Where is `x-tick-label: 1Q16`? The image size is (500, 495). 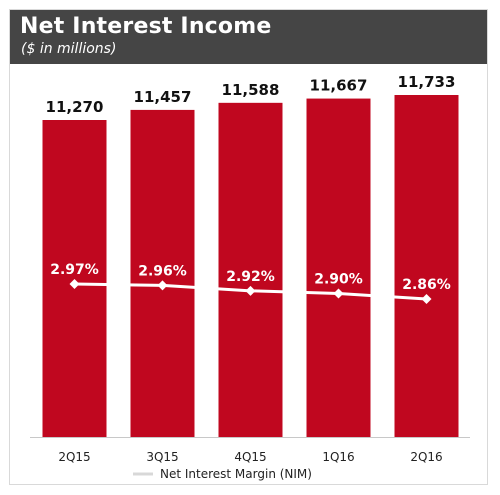 x-tick-label: 1Q16 is located at coordinates (338, 457).